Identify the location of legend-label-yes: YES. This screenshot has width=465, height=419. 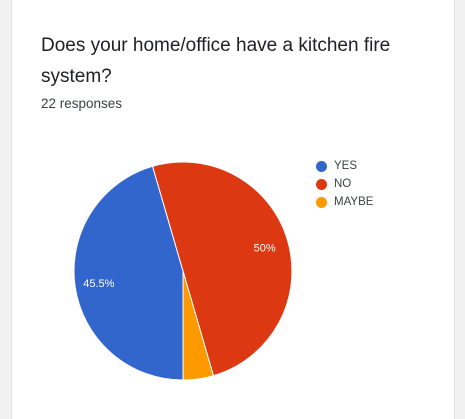
(346, 166).